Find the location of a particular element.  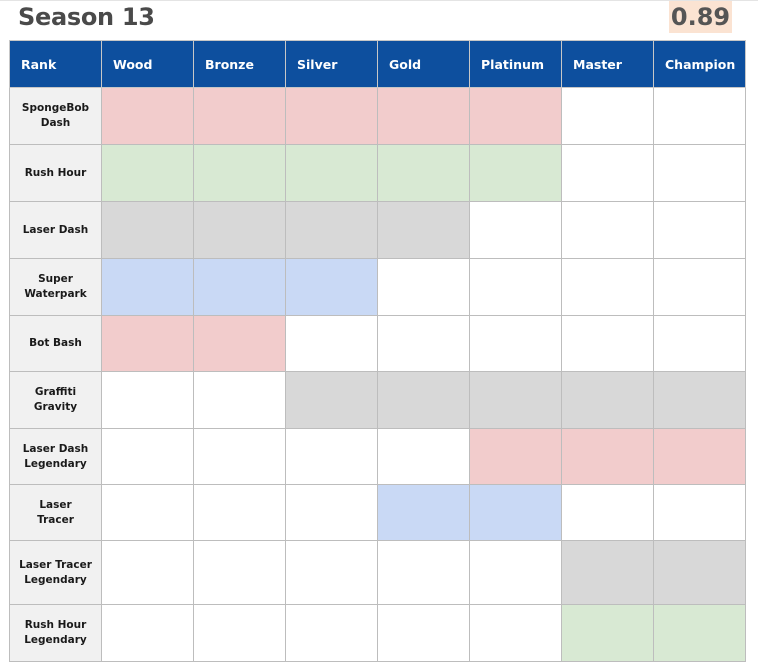

header-rank: Rank is located at coordinates (55, 64).